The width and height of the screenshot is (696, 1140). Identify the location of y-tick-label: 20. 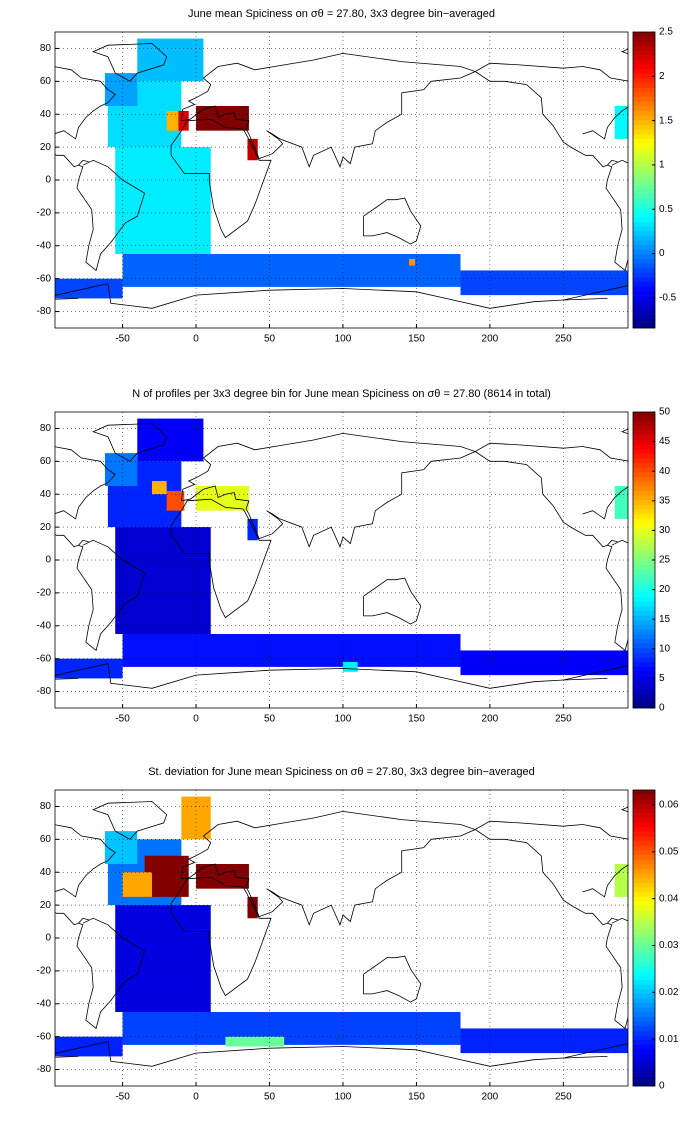
(46, 147).